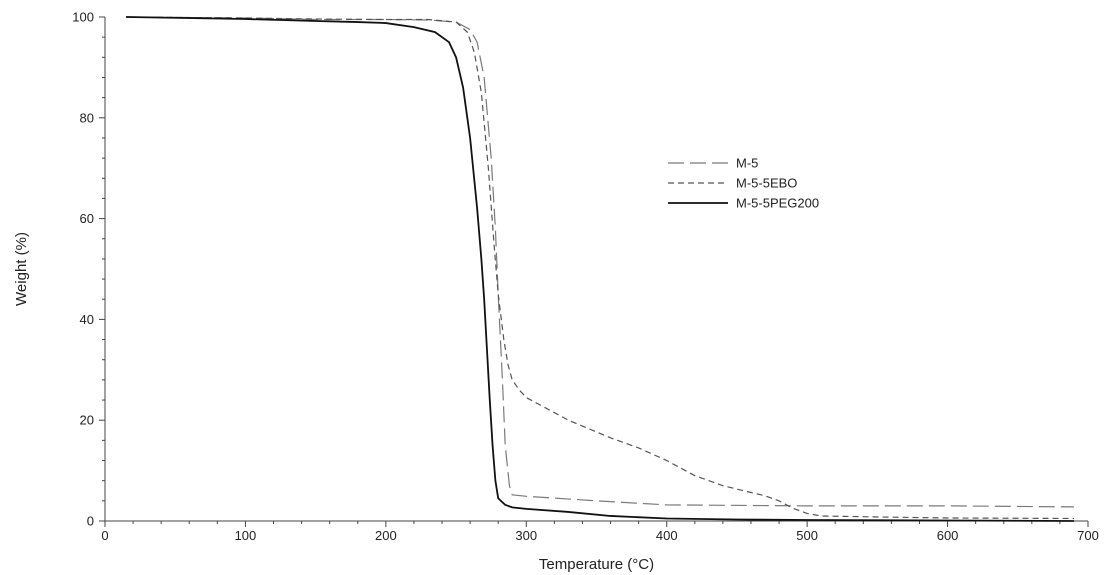  I want to click on y-tick-label: 60, so click(87, 218).